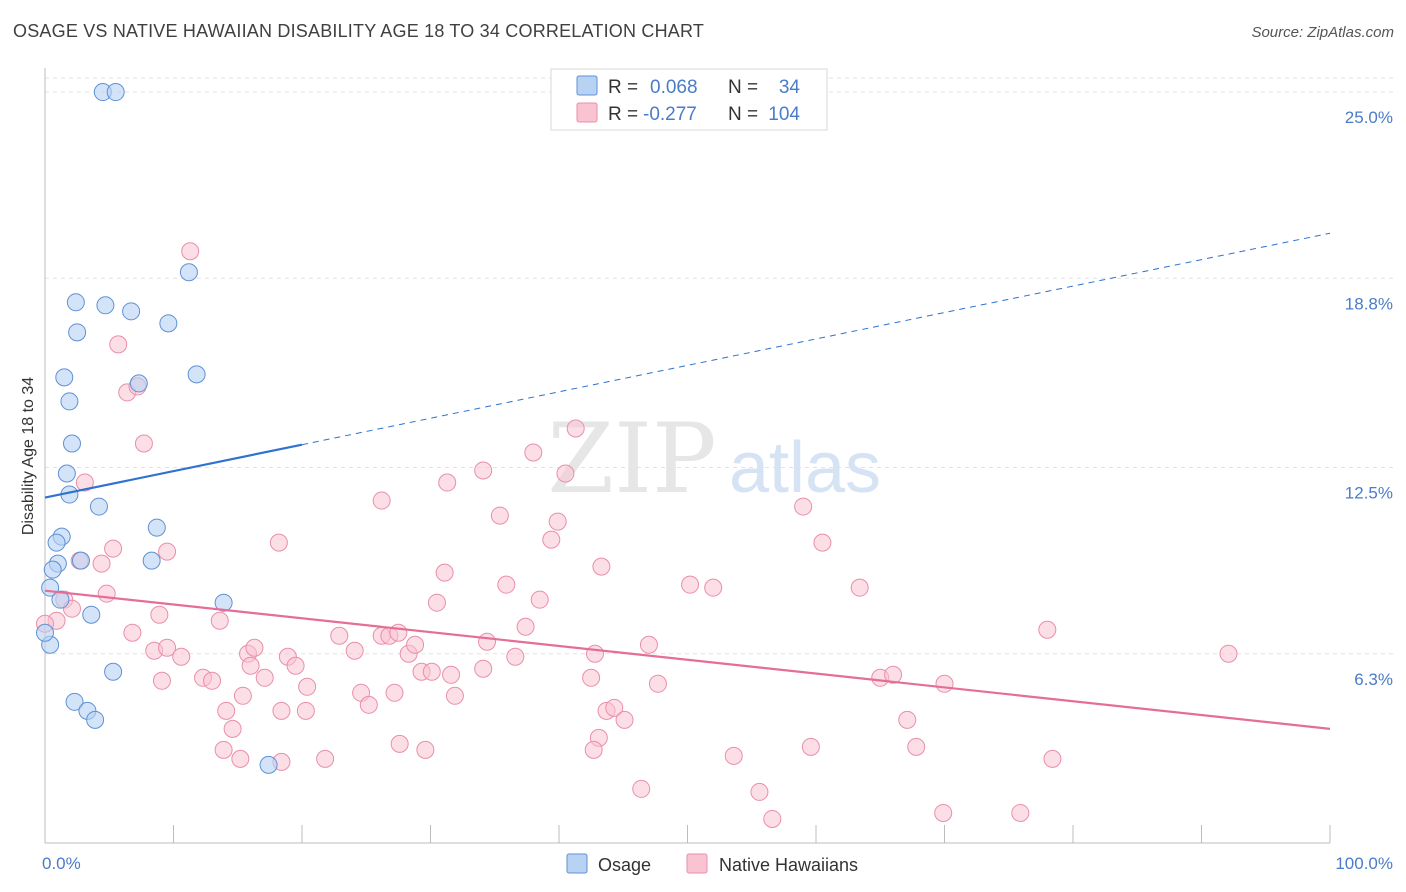  Describe the element at coordinates (674, 87) in the screenshot. I see `stat-r-value-osage: 0.068` at that location.